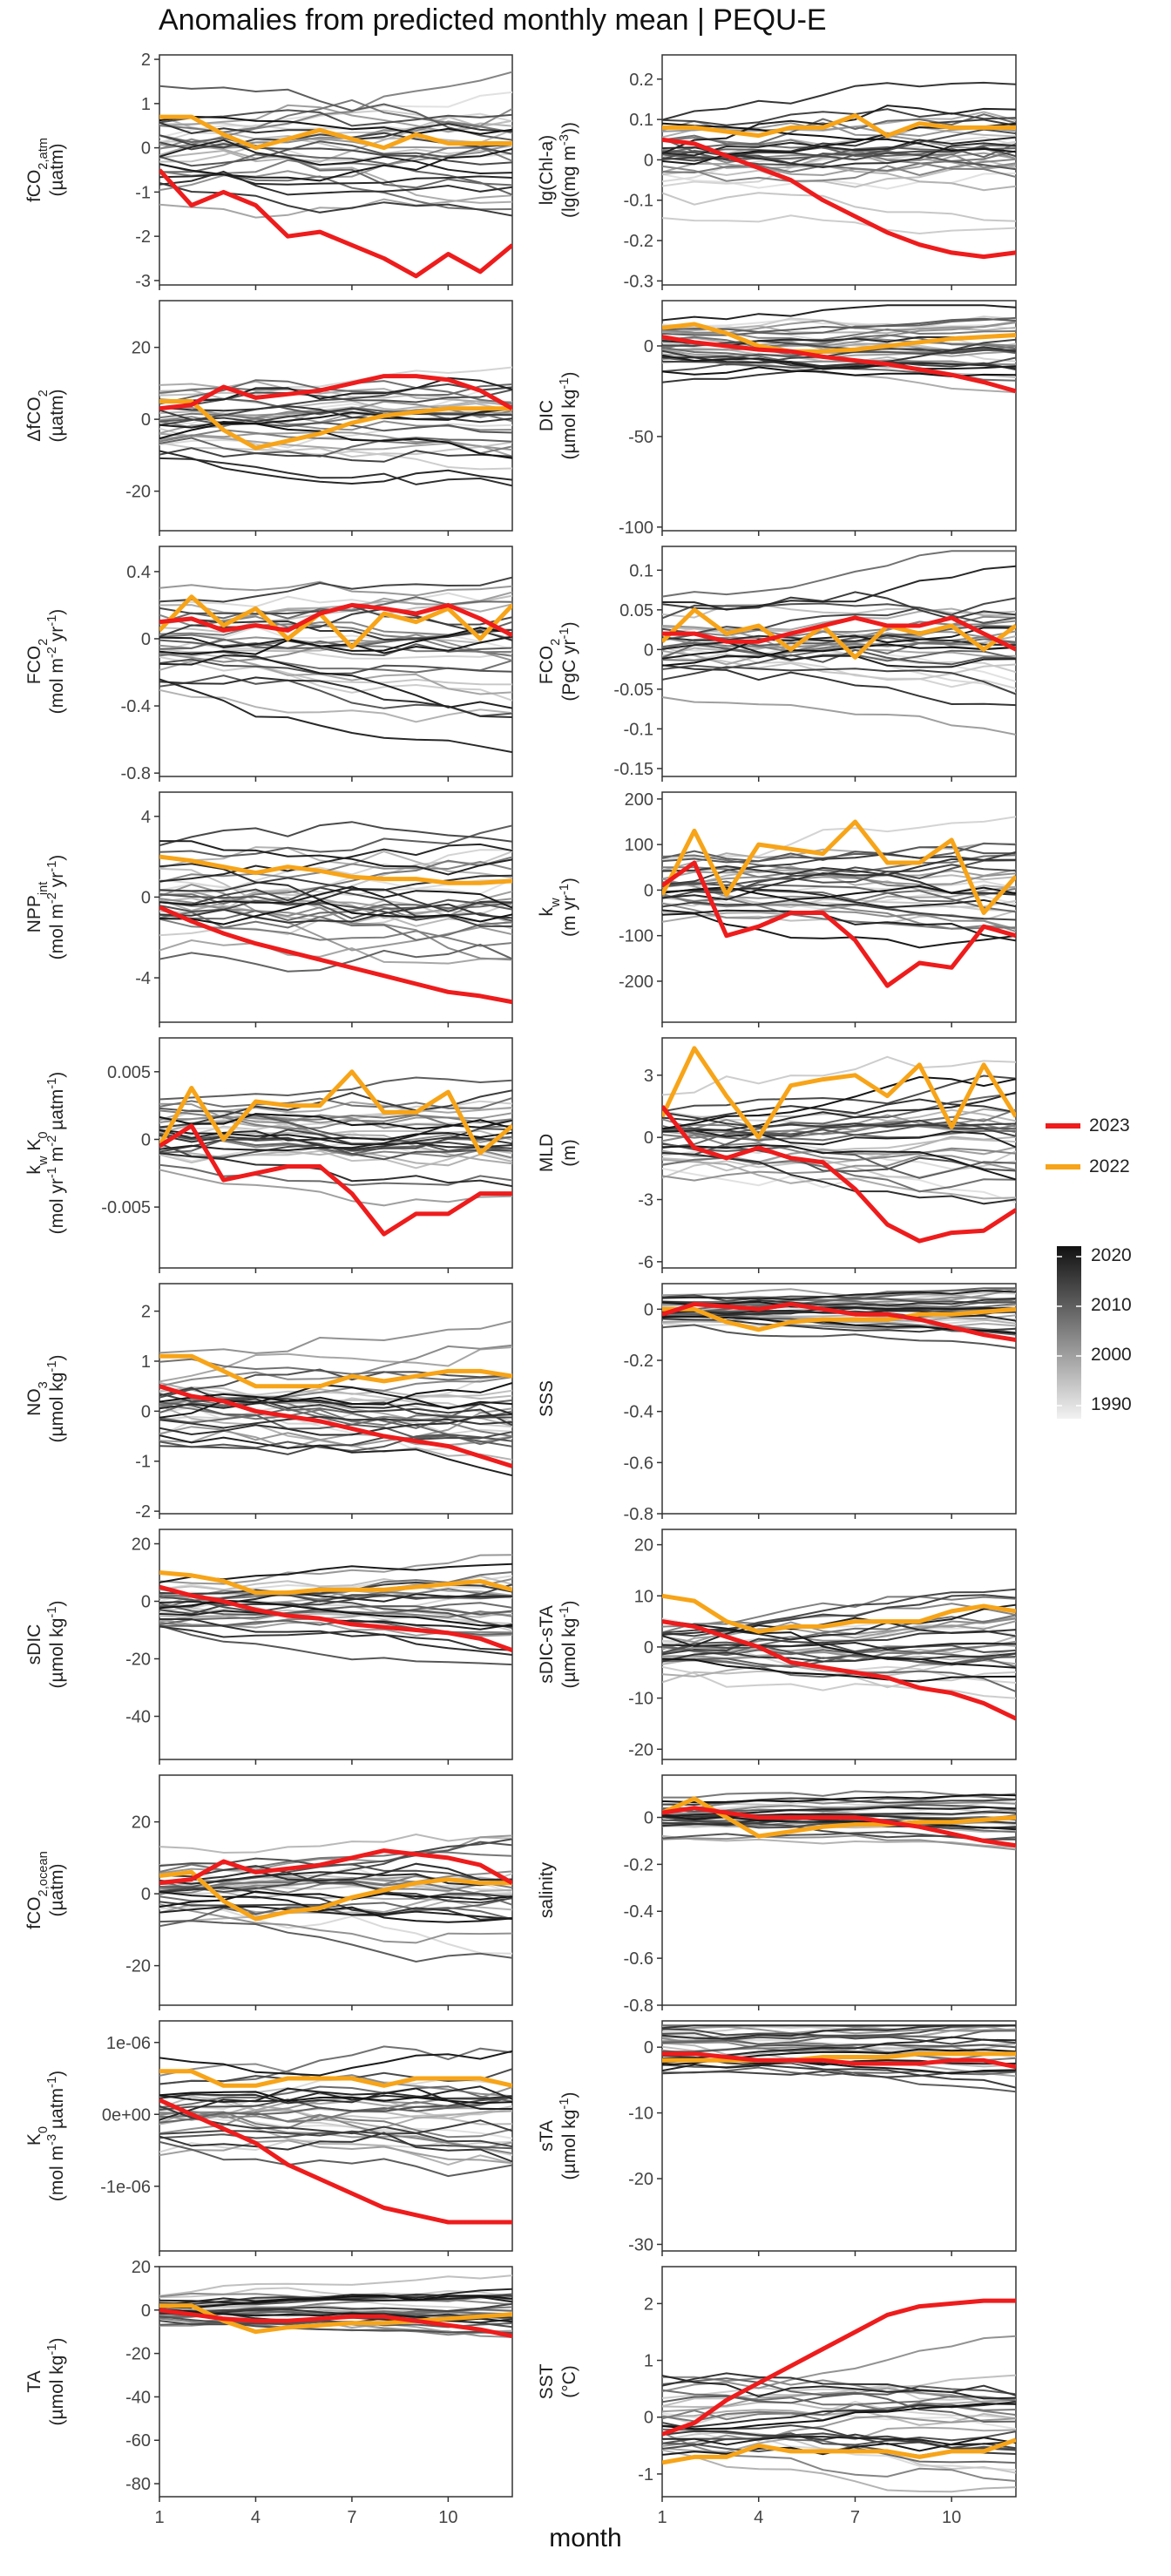  I want to click on series-year-2006, so click(335, 1862).